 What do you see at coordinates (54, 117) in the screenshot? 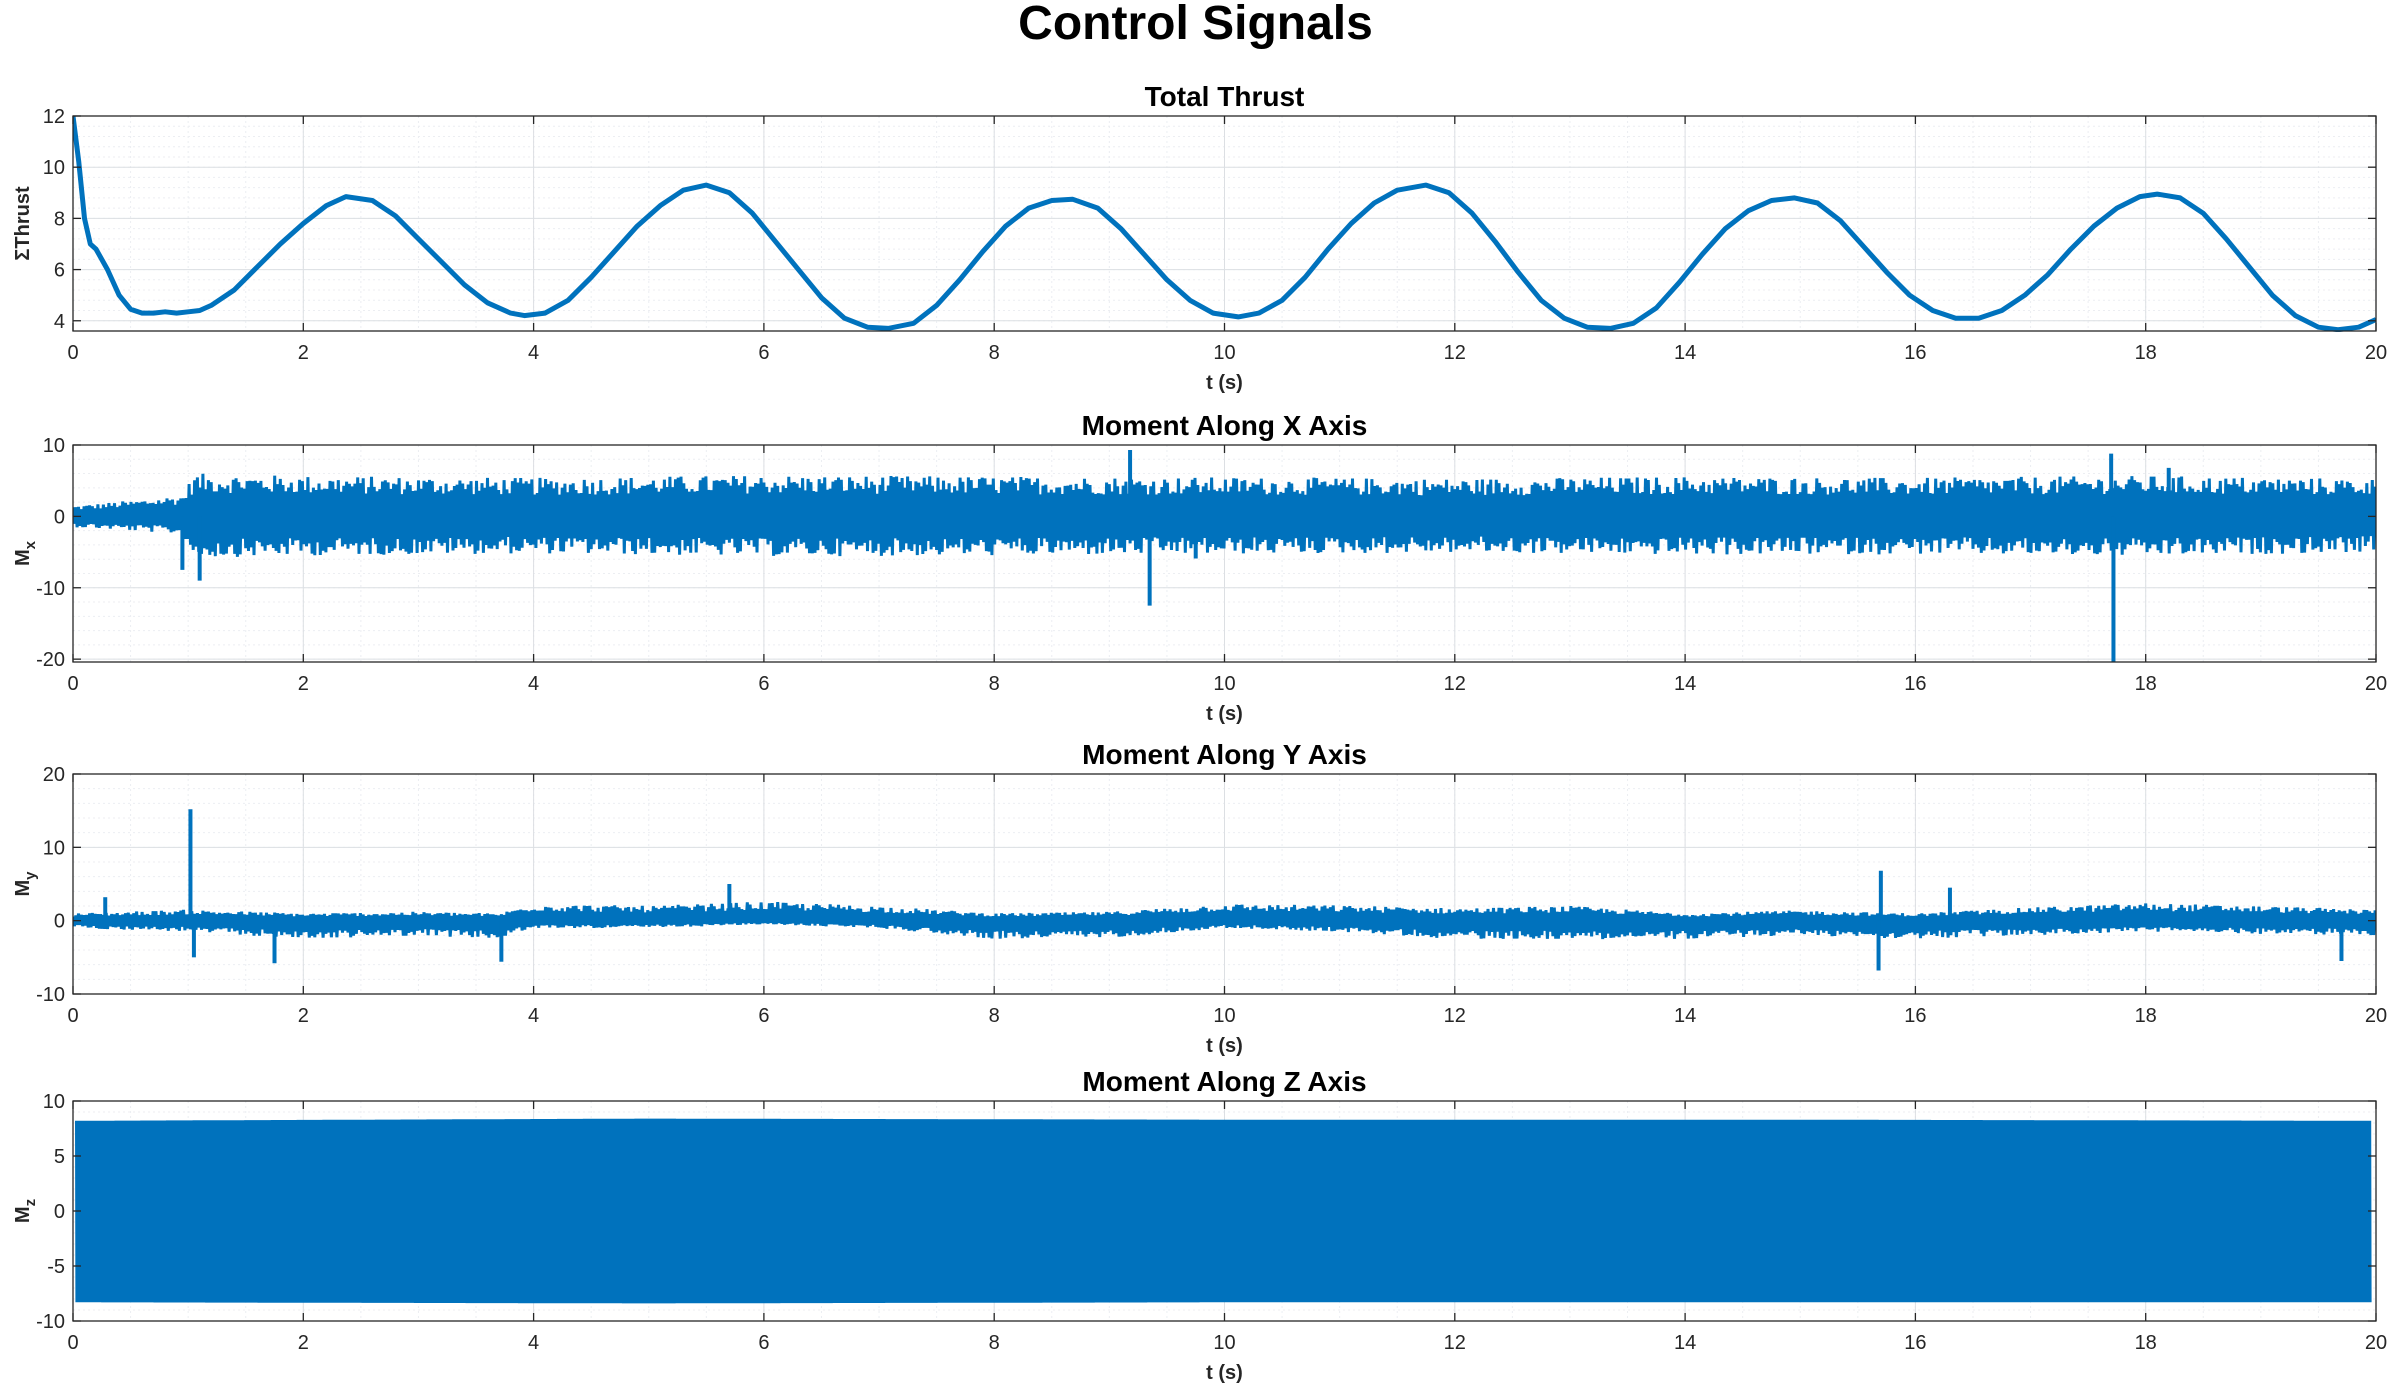
I see `y-tick-label: 12` at bounding box center [54, 117].